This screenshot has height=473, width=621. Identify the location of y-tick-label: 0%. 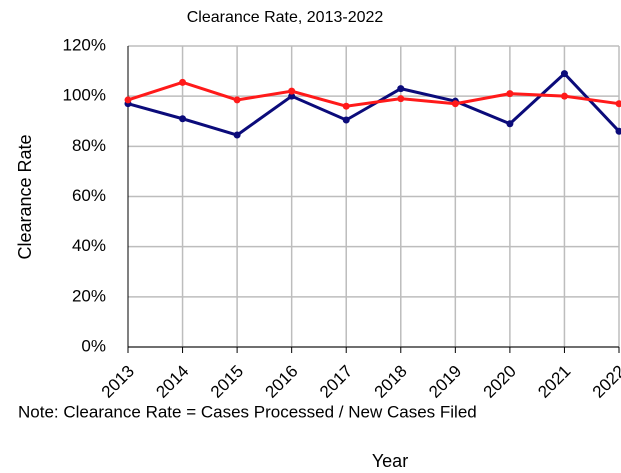
(93, 345).